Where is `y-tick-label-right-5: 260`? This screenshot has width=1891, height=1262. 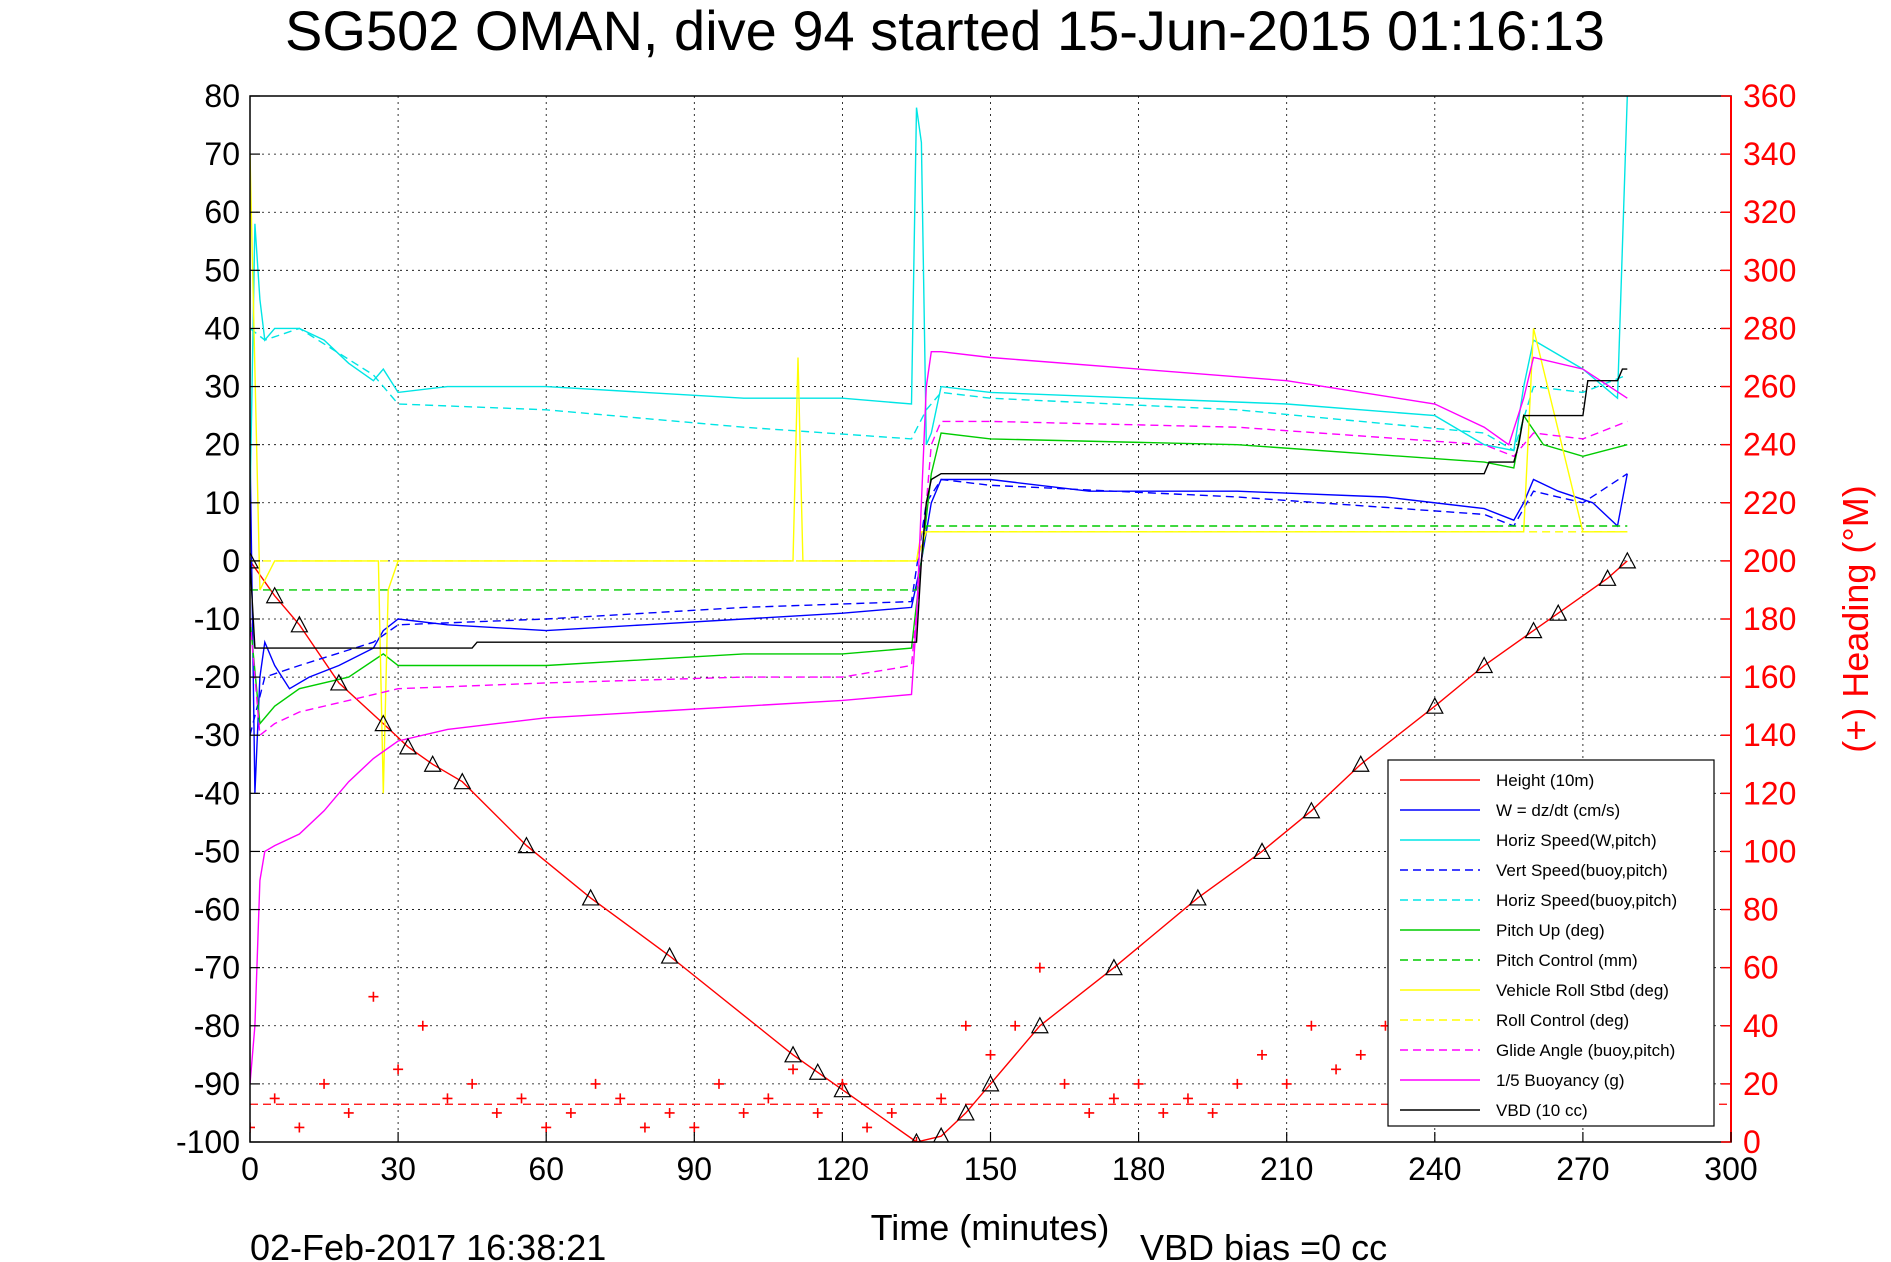 y-tick-label-right-5: 260 is located at coordinates (1769, 387).